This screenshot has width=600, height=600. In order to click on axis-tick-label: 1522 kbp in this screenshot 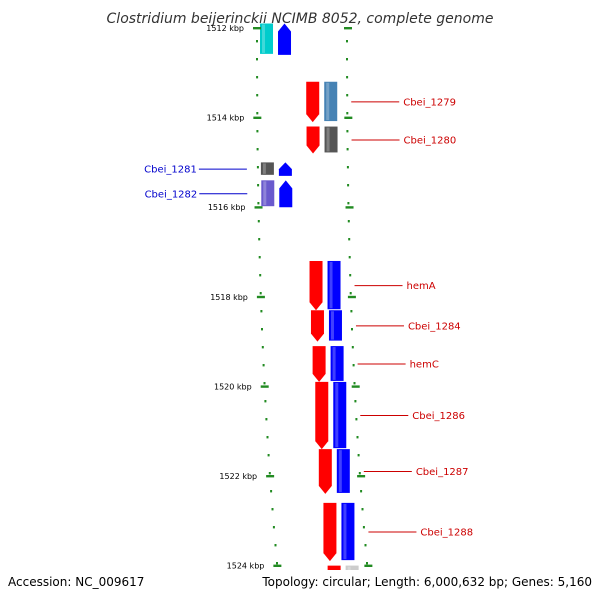, I will do `click(238, 476)`.